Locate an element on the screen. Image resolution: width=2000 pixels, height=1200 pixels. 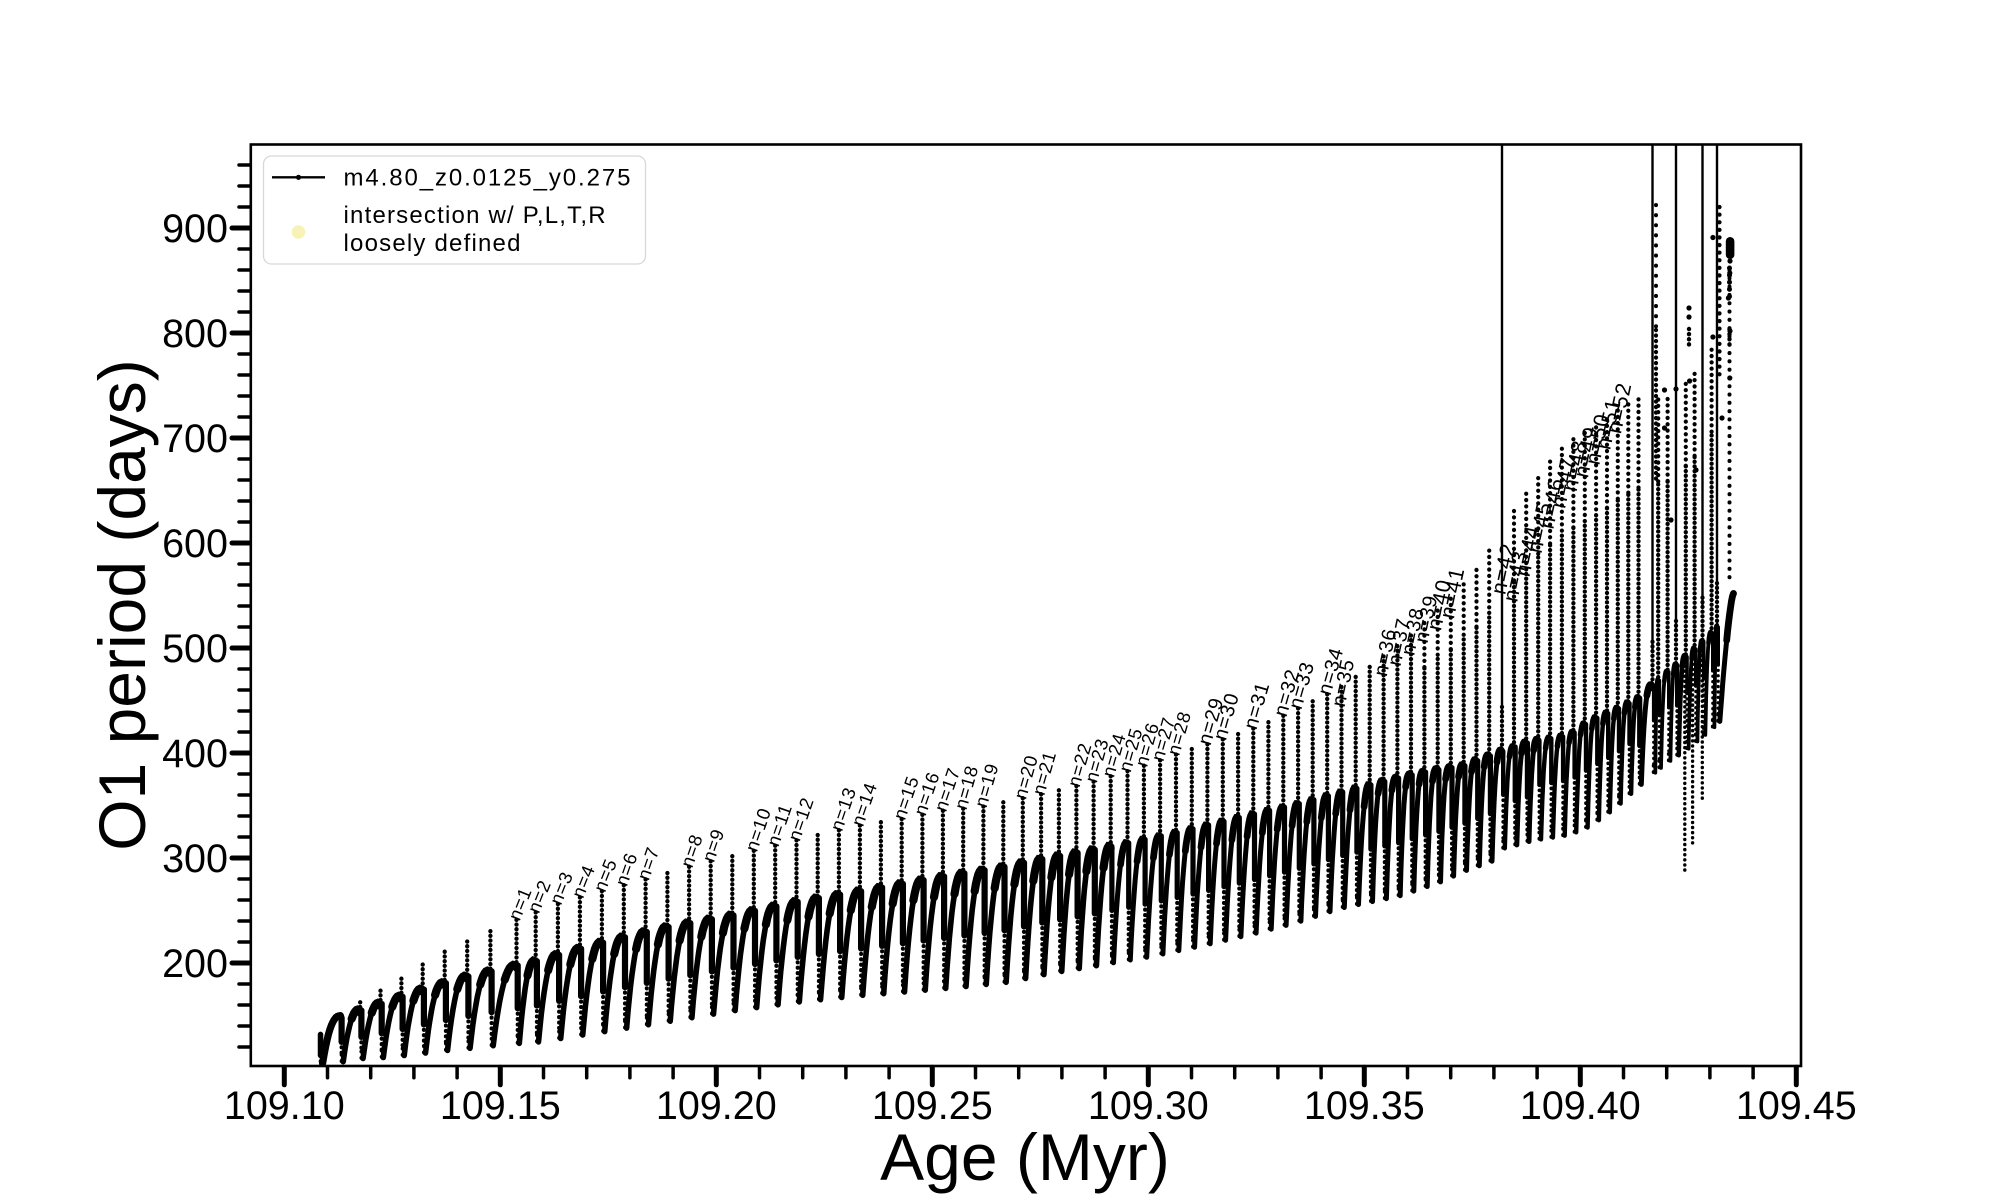
svg-text: 600 is located at coordinates (195, 544).